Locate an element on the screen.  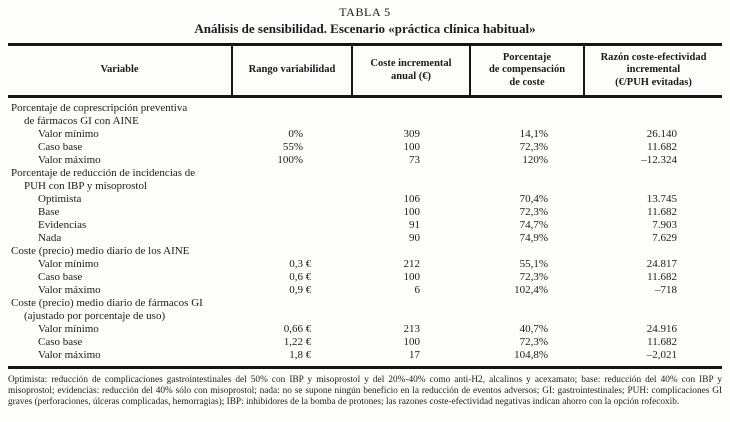
razon-value: 24.916 is located at coordinates (661, 329).